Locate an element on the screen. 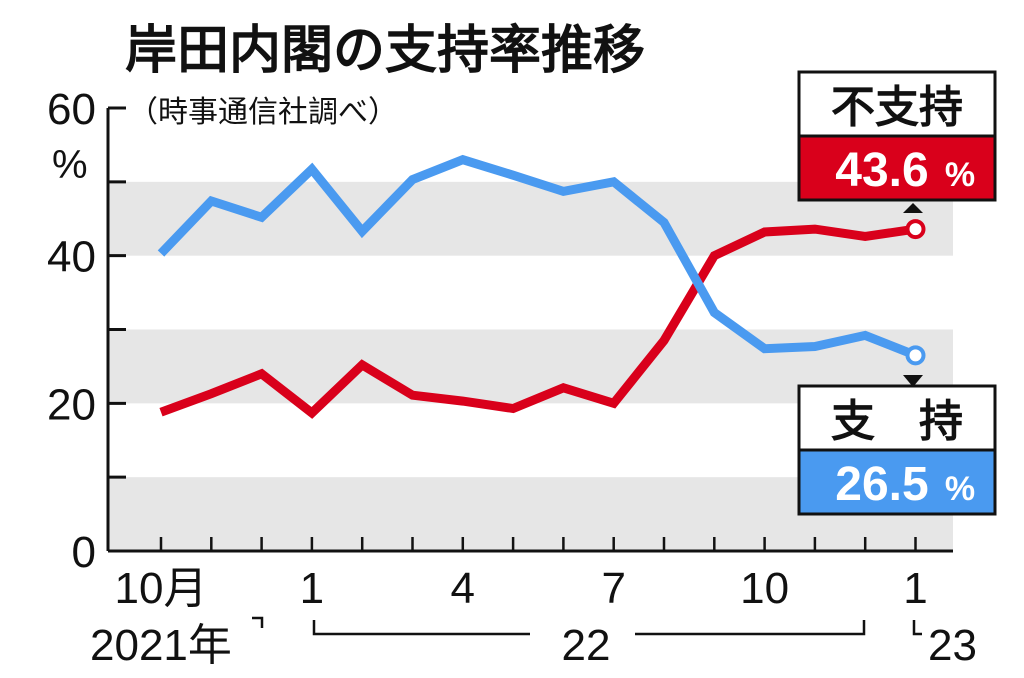 The height and width of the screenshot is (678, 1024). callouts: 不支持 43.6 % 支 持 26.5 % is located at coordinates (897, 293).